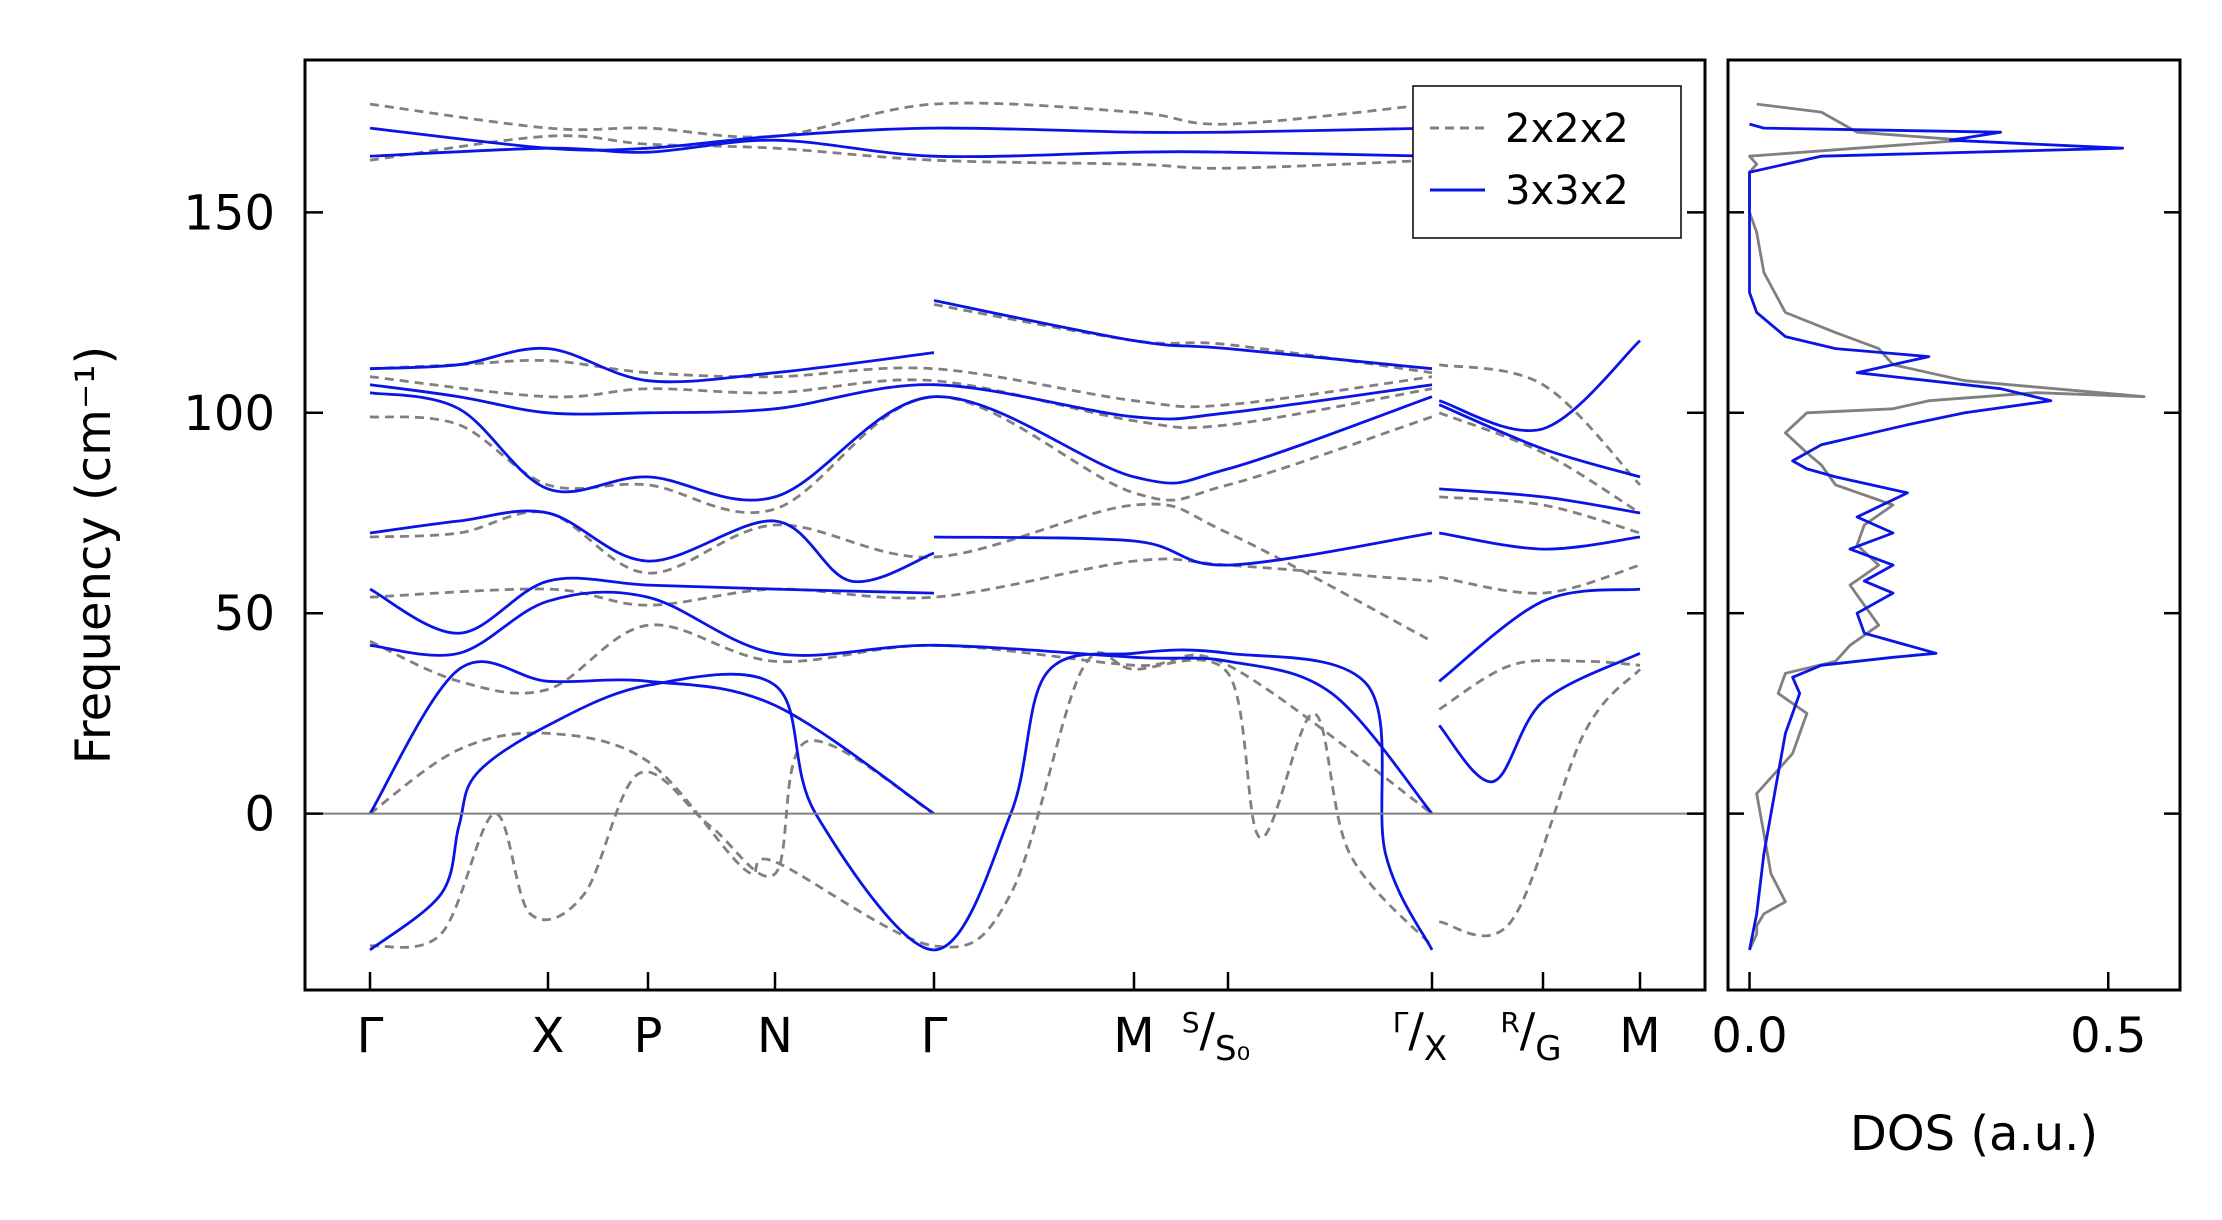 The width and height of the screenshot is (2222, 1220). What do you see at coordinates (1216, 1036) in the screenshot?
I see `kpoint-label-6: S/S₀` at bounding box center [1216, 1036].